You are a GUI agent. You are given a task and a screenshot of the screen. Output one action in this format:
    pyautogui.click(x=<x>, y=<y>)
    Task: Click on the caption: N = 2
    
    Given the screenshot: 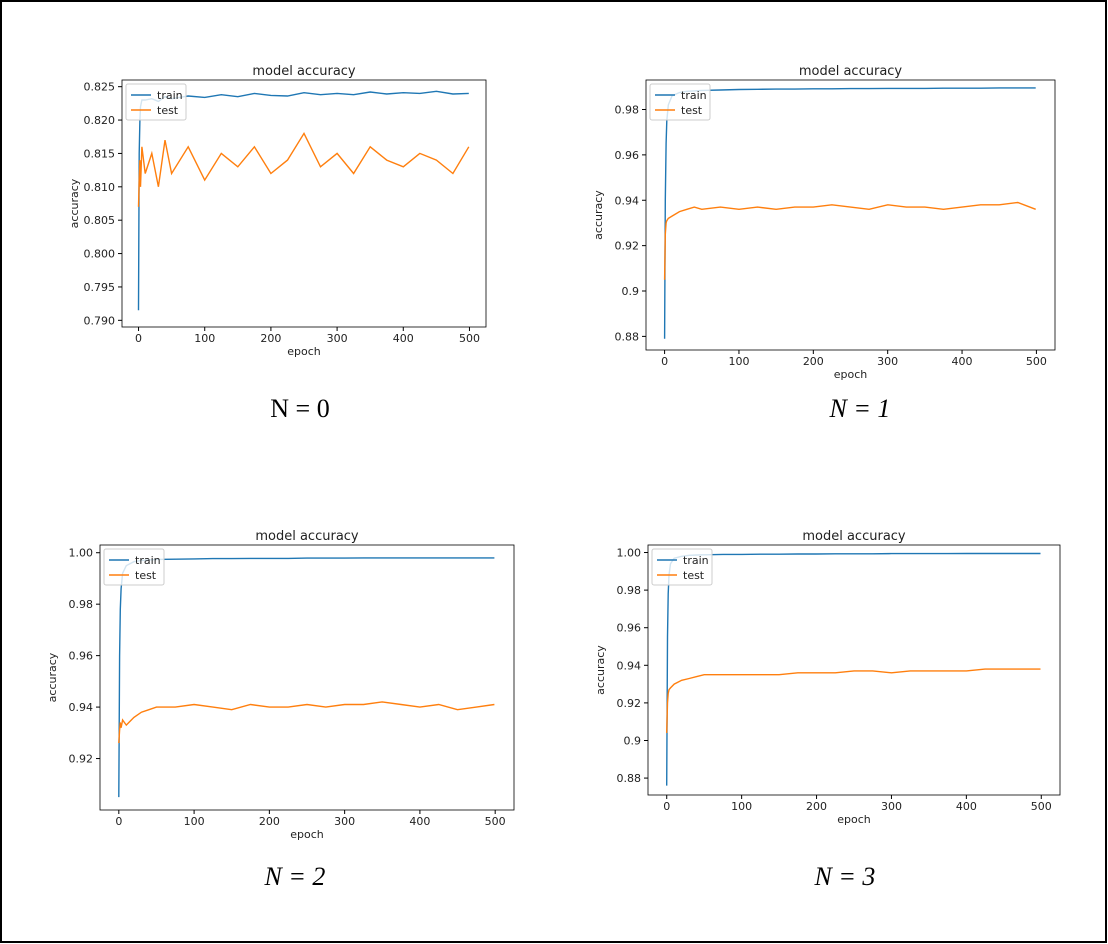 What is the action you would take?
    pyautogui.click(x=295, y=876)
    